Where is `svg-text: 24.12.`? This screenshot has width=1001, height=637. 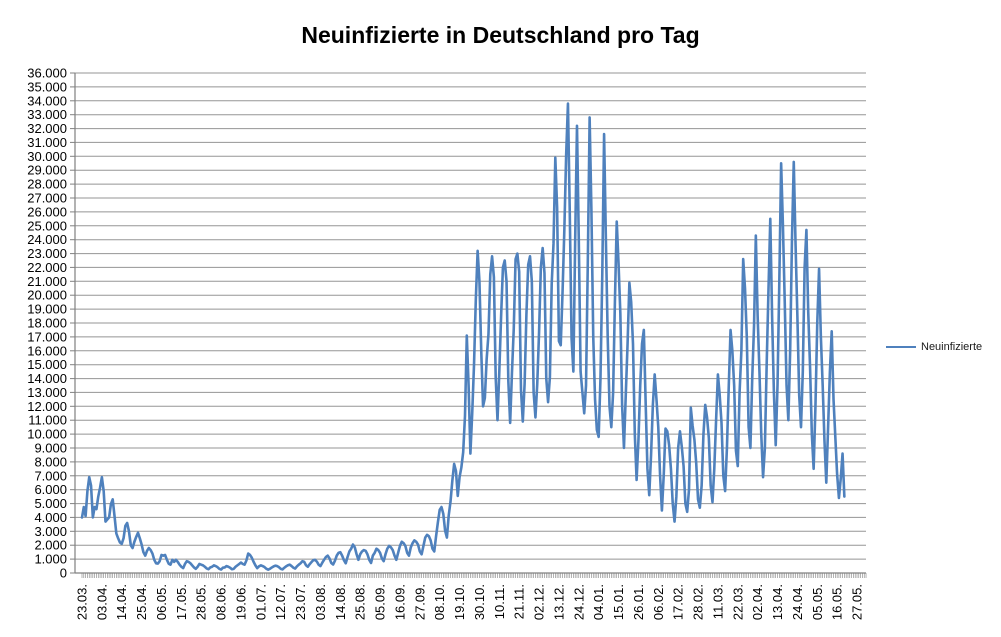
svg-text: 24.12. is located at coordinates (578, 602).